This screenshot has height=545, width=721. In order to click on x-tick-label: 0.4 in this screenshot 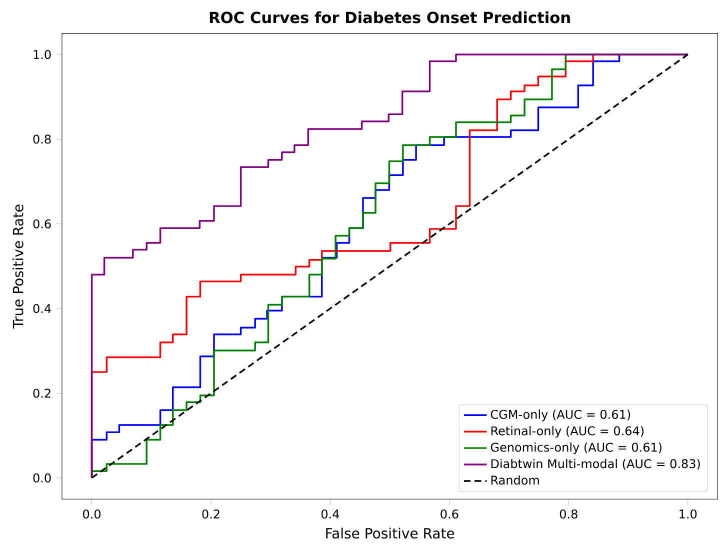, I will do `click(330, 514)`.